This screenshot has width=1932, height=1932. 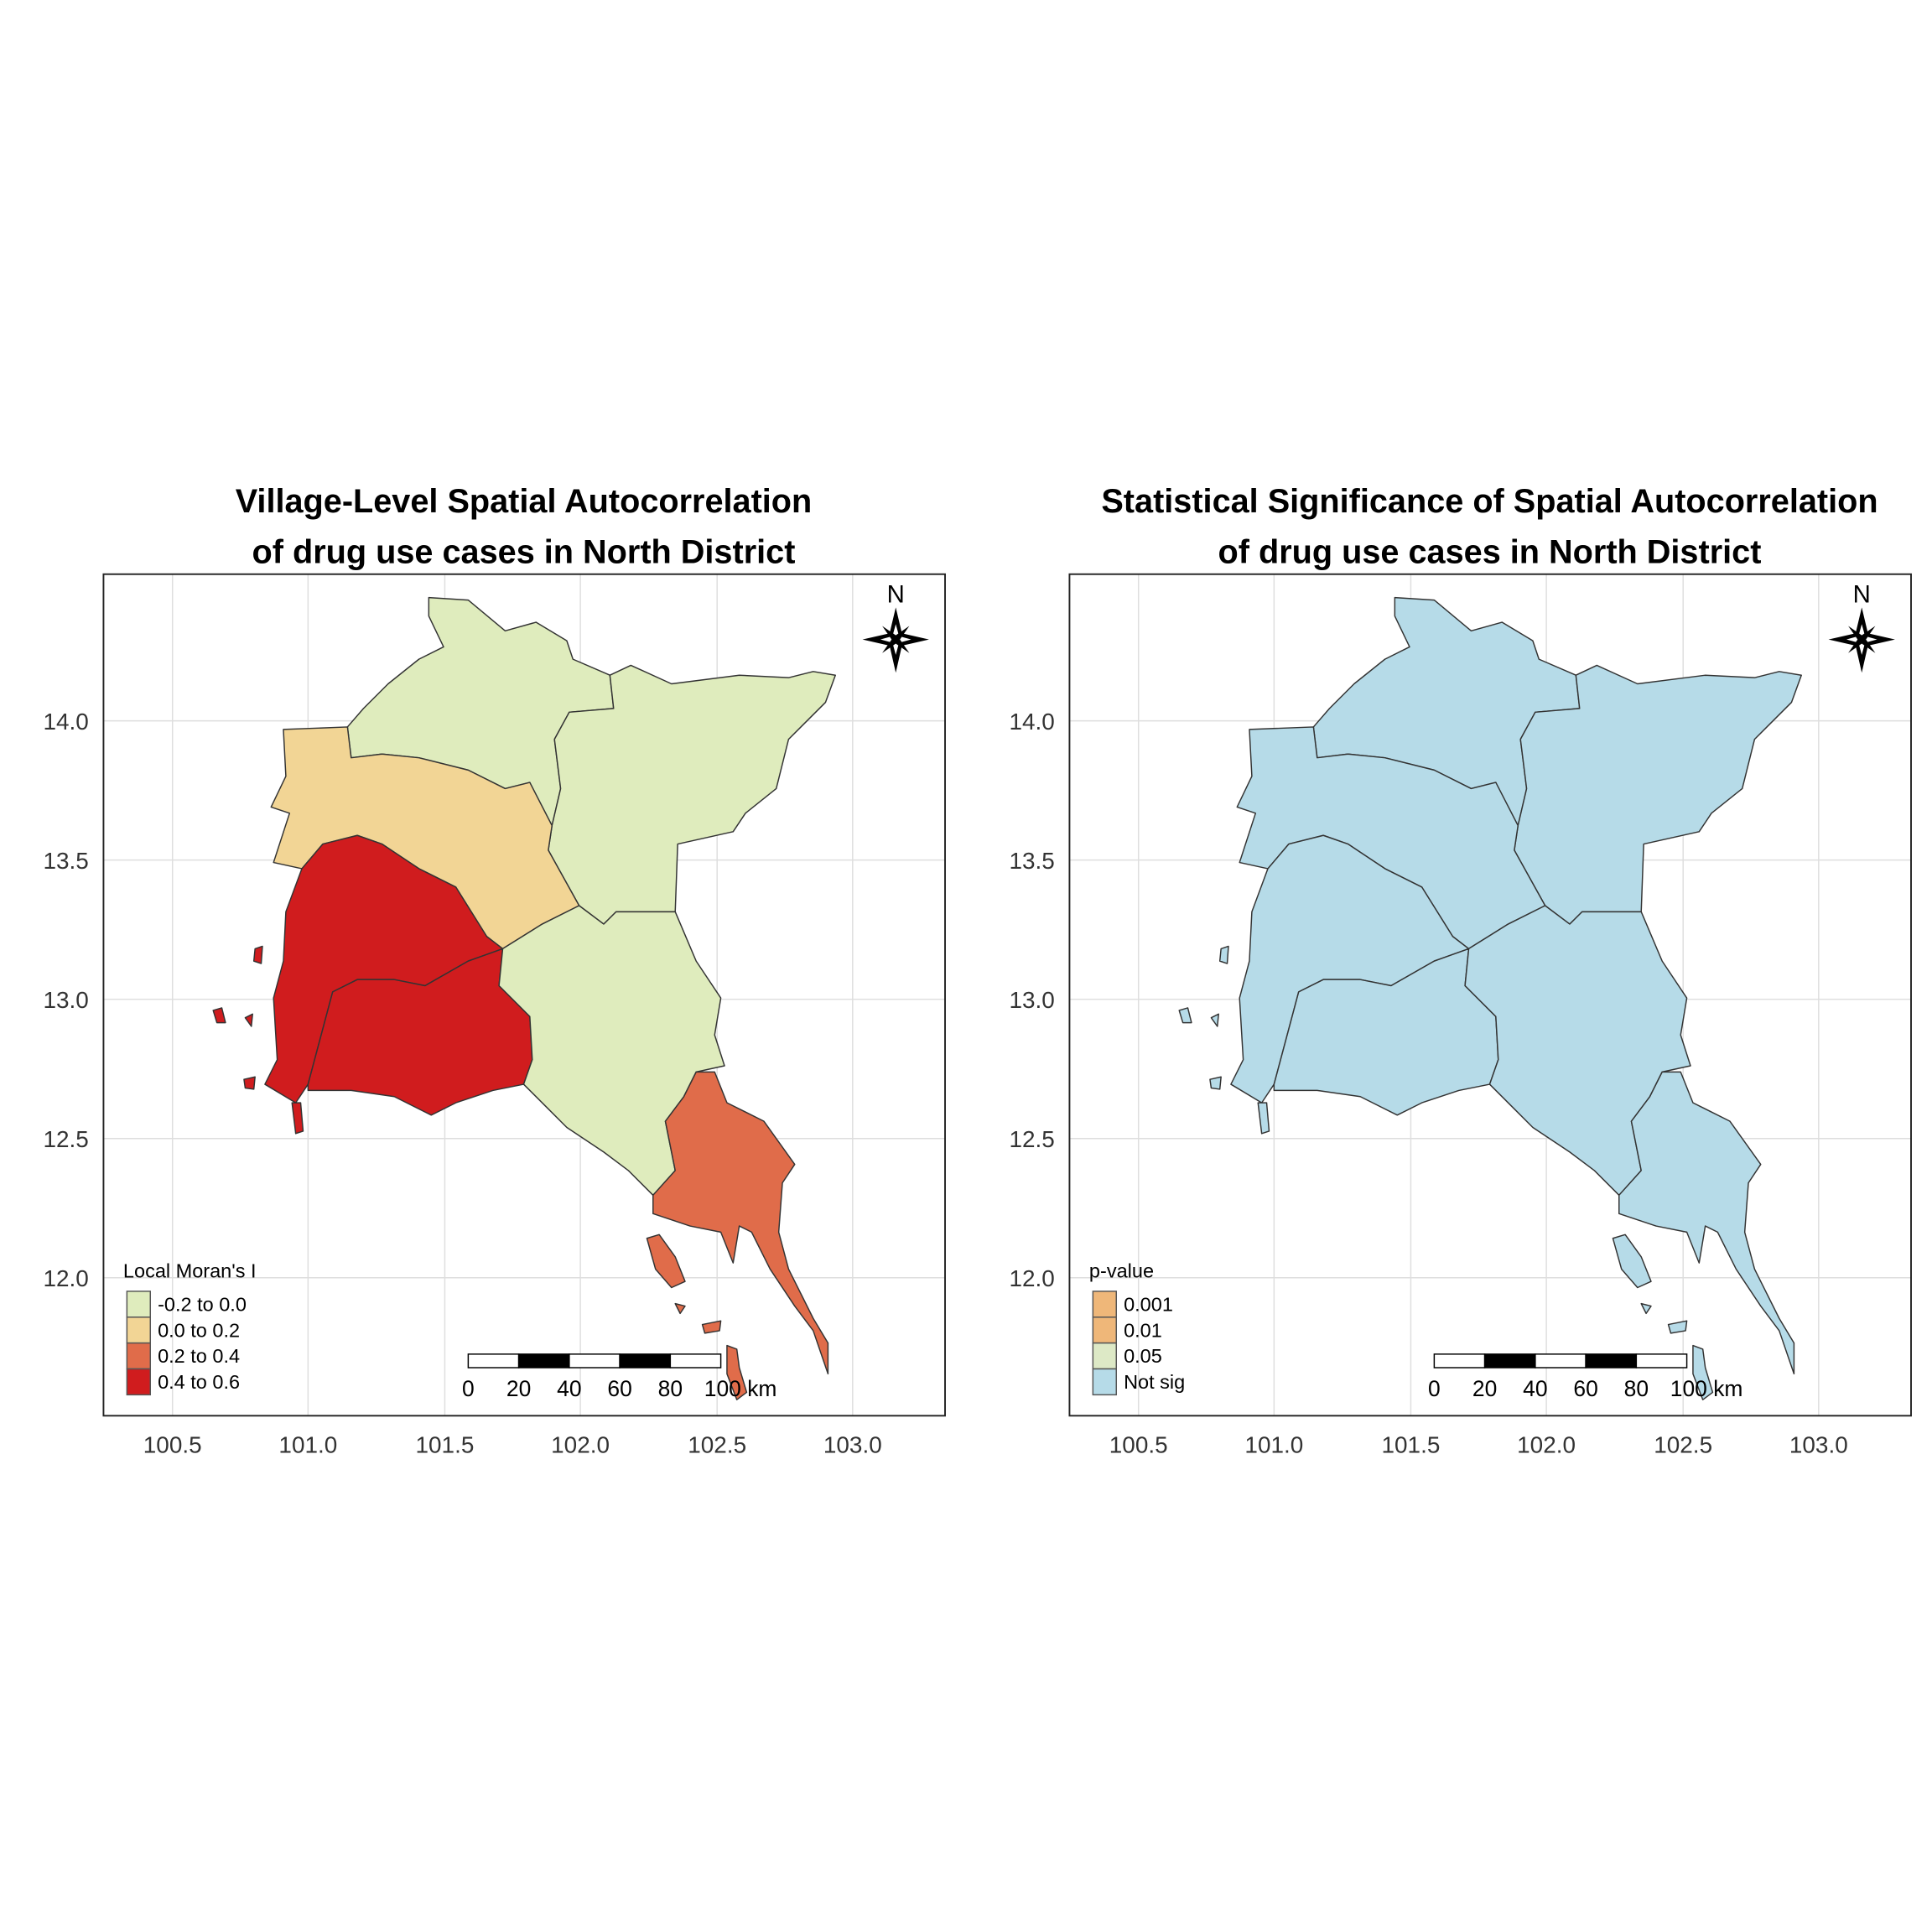 I want to click on legend-label: 0.05, so click(x=1143, y=1356).